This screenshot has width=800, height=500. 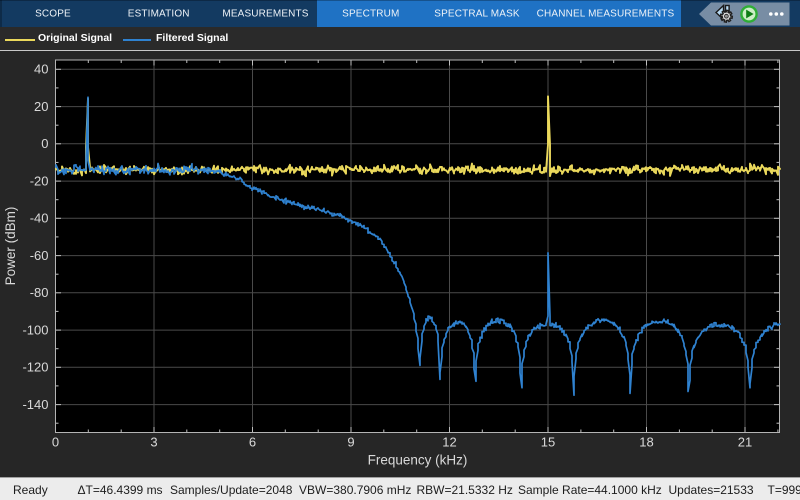 I want to click on svg-text: 21, so click(x=745, y=442).